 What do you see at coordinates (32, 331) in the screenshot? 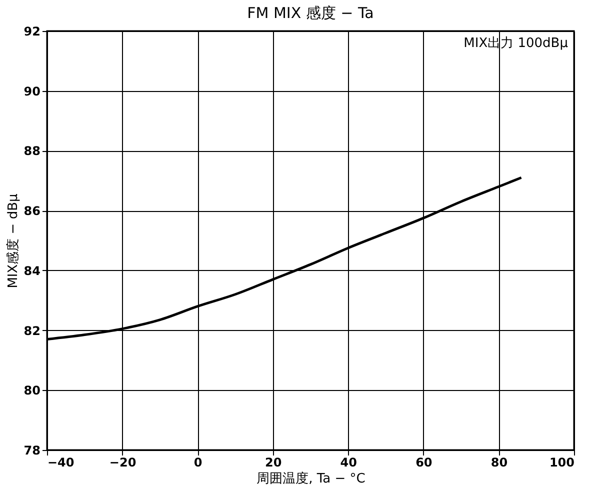
I see `y-tick-label: 82` at bounding box center [32, 331].